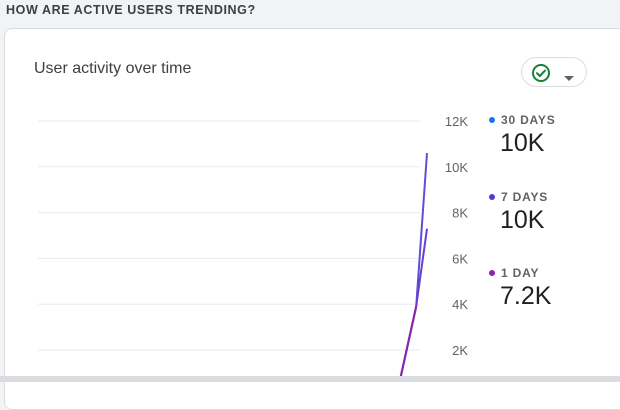  I want to click on legend-item: 1 DAY 7.2K, so click(520, 288).